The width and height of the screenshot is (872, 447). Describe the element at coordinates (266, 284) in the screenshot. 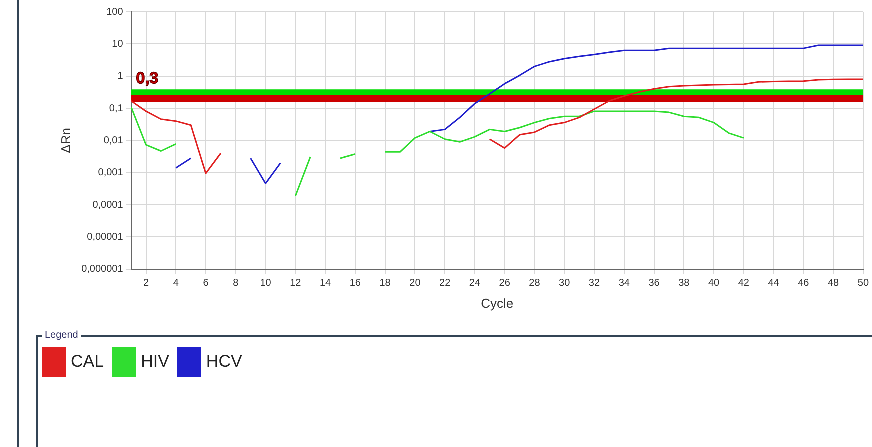

I see `x-tick-label: 10` at that location.